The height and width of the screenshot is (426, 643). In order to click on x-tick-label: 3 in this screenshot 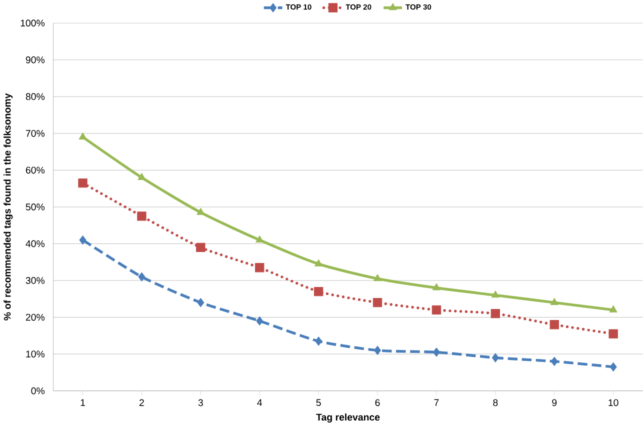, I will do `click(200, 402)`.